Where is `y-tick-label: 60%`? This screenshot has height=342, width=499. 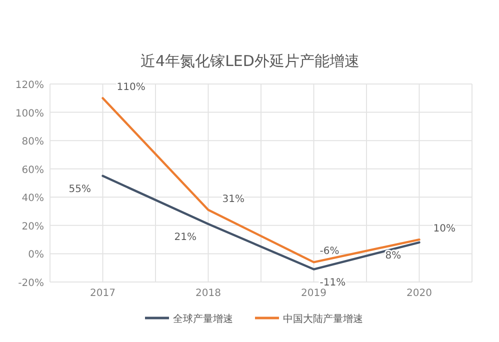 y-tick-label: 60% is located at coordinates (33, 170).